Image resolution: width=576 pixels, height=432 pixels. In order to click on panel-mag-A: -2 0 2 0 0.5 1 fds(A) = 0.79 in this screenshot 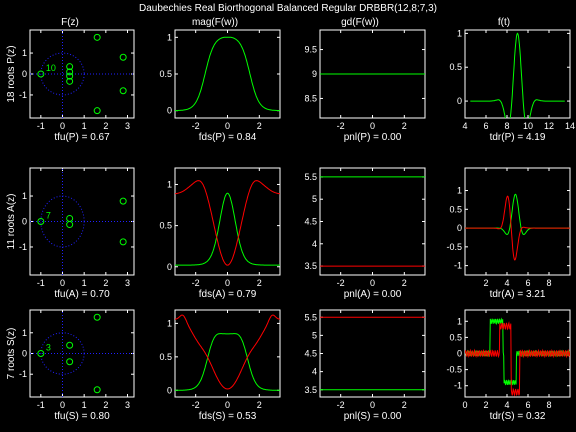, I will do `click(220, 233)`.